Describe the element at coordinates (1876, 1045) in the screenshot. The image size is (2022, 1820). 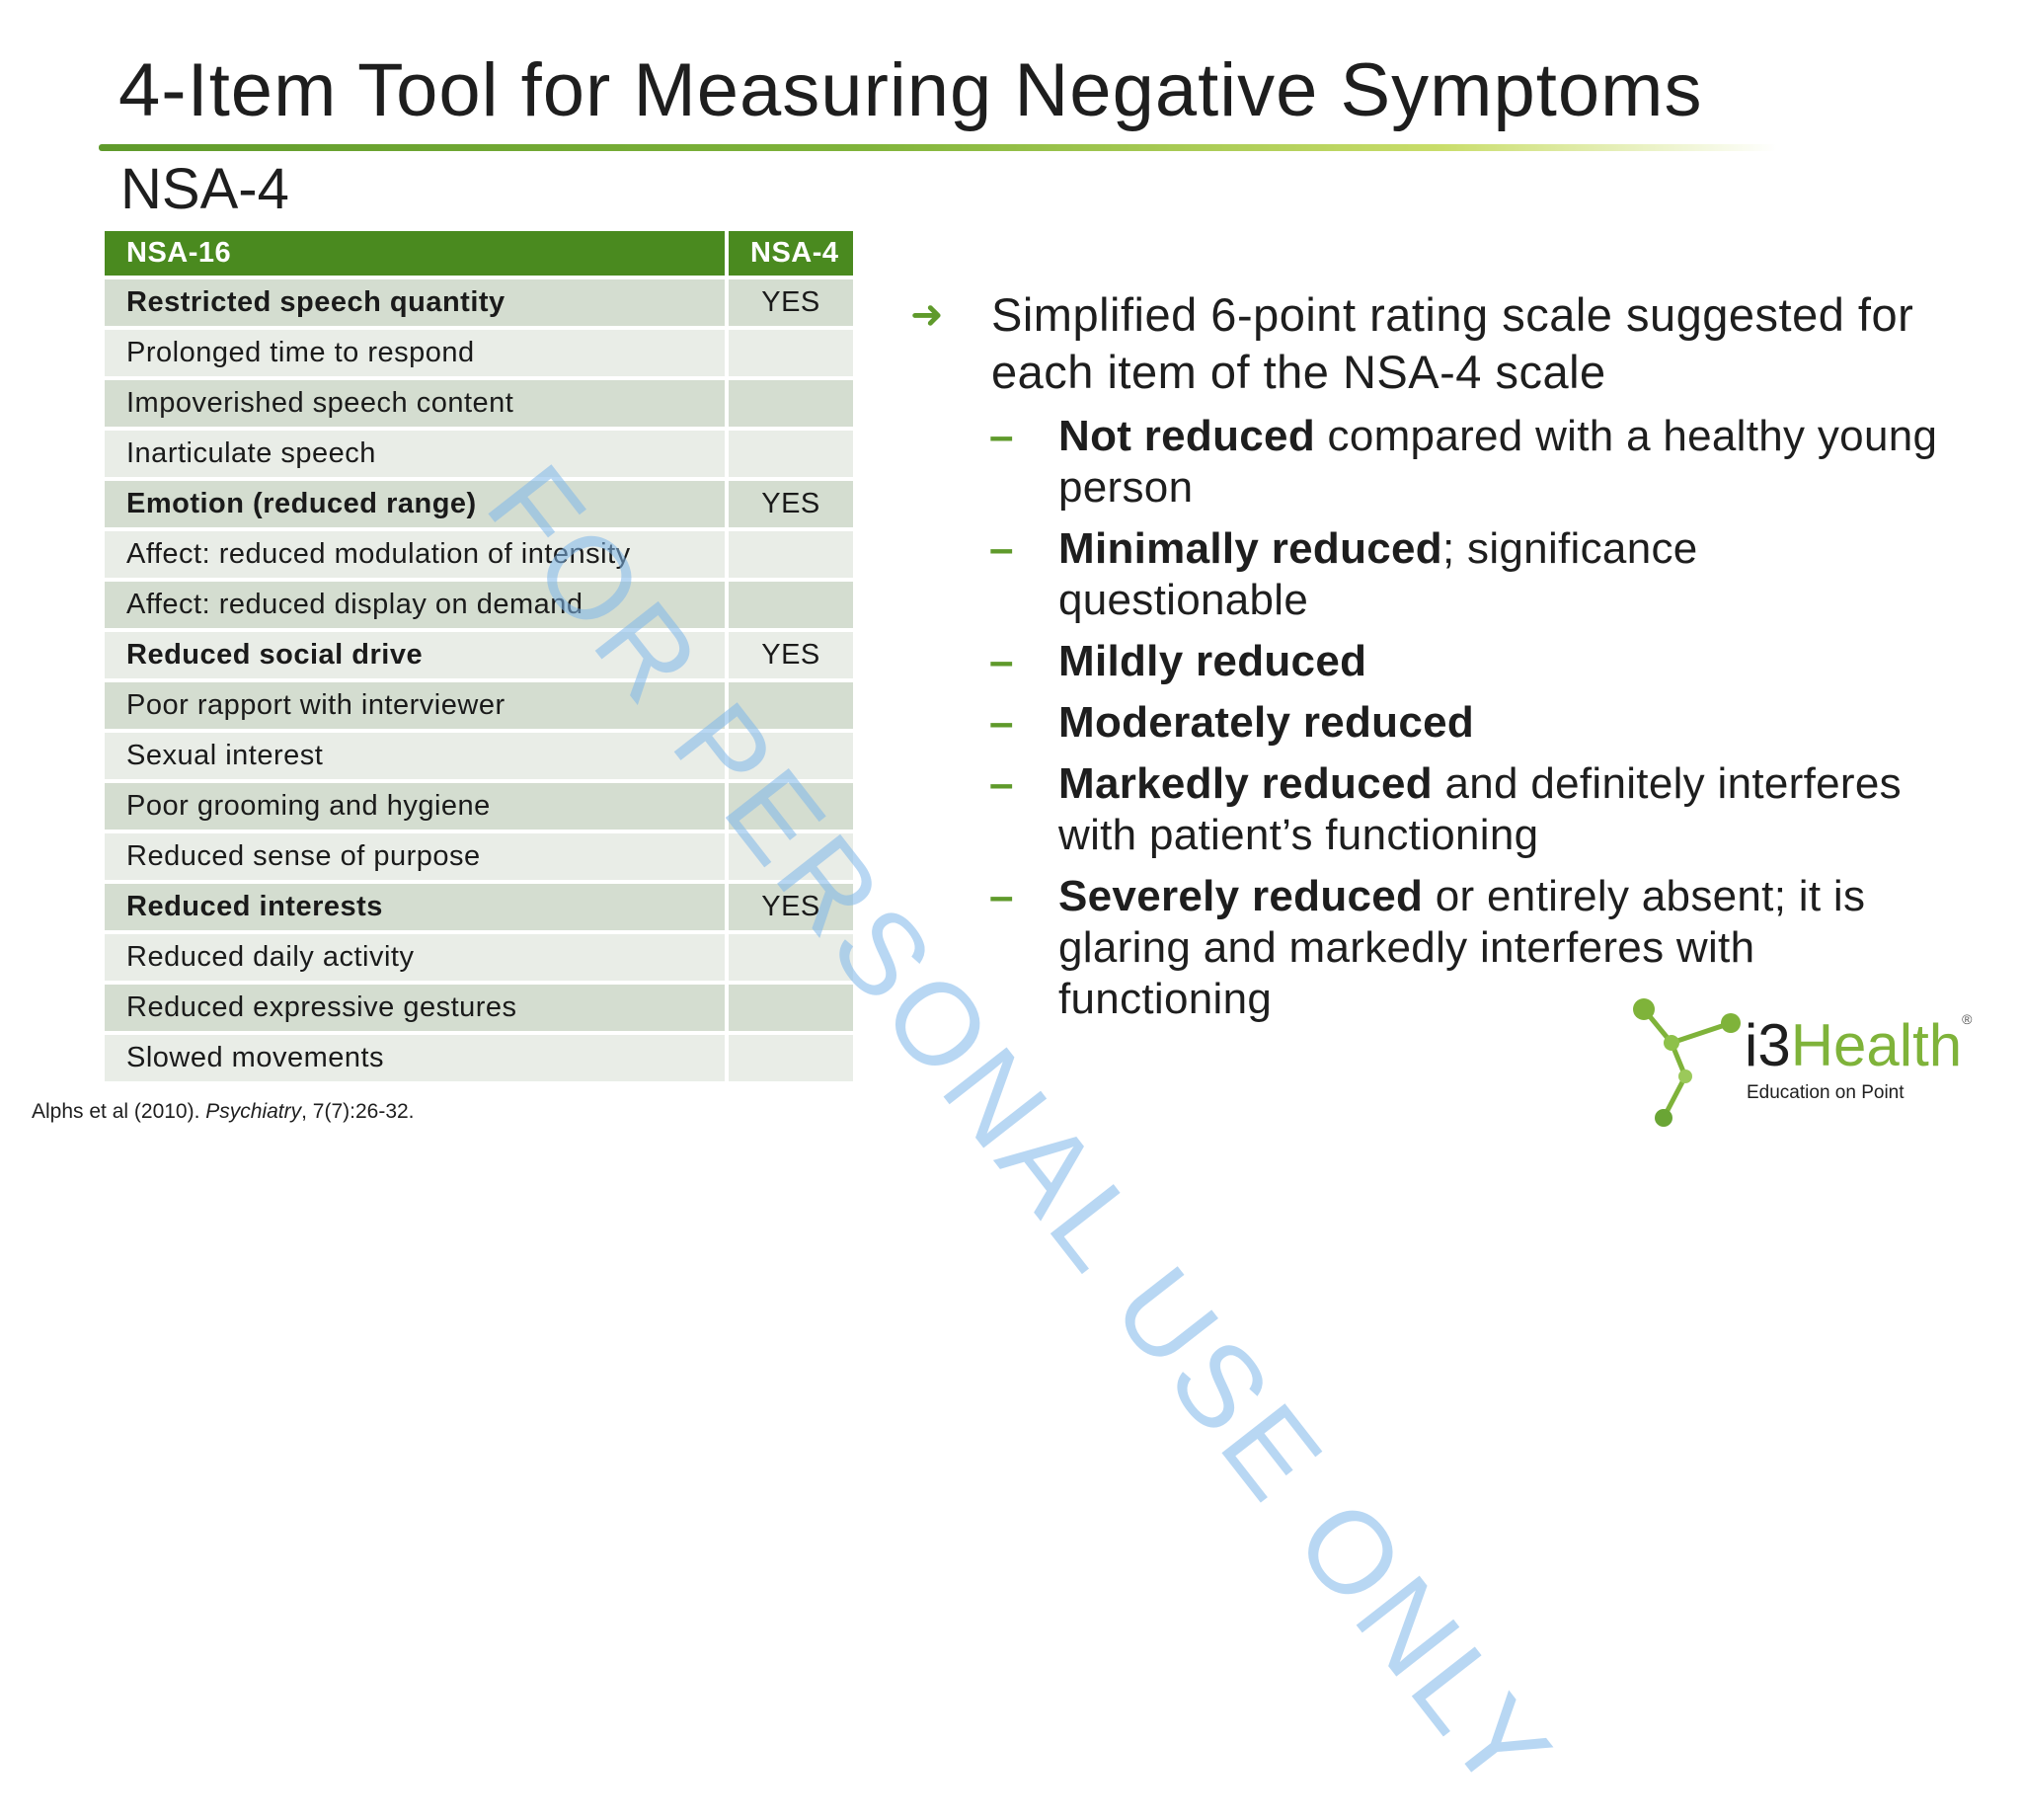
I see `logo-name: Health` at that location.